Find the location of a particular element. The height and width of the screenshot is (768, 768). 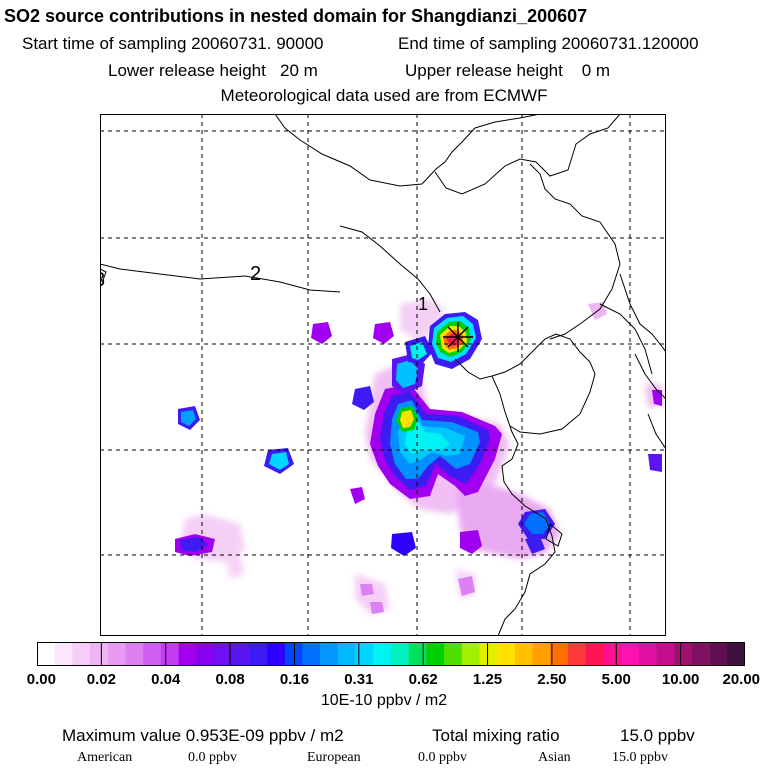

american-label: American is located at coordinates (105, 757).